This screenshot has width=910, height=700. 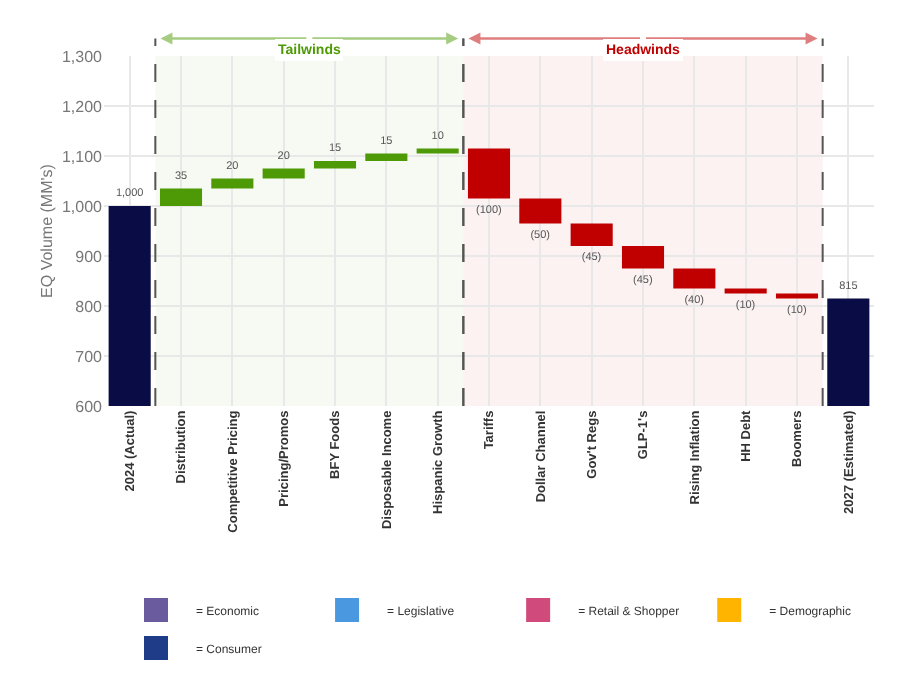 I want to click on y-tick-label: 1,200, so click(x=82, y=106).